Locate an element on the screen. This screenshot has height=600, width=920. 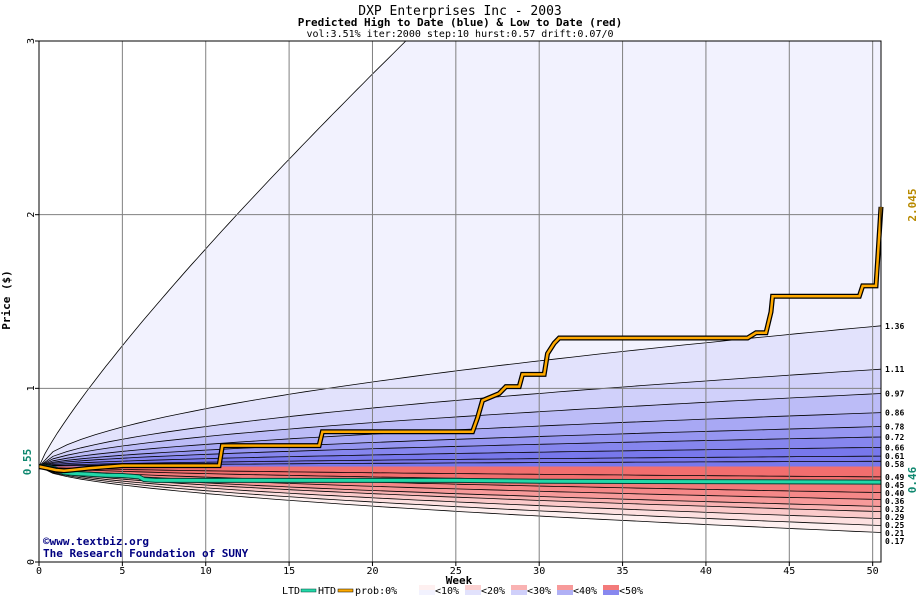
x-tick-label-10: 10 is located at coordinates (206, 571).